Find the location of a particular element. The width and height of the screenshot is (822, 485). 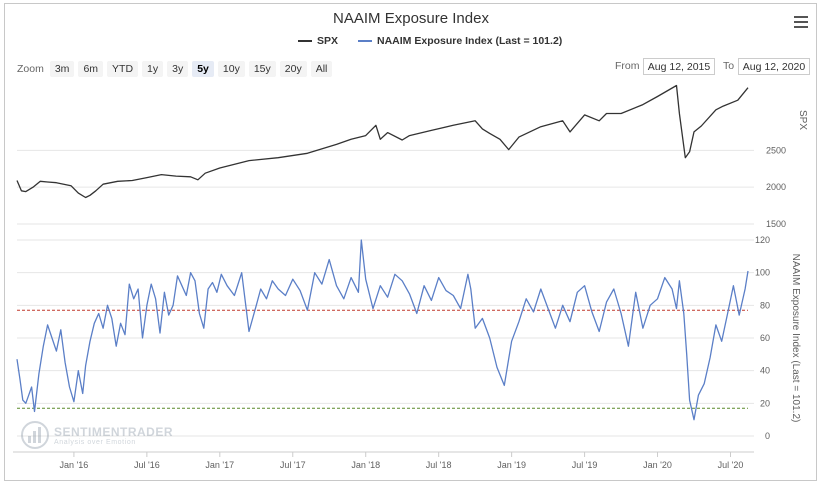

x-tick-label: Jul '18 is located at coordinates (439, 465).